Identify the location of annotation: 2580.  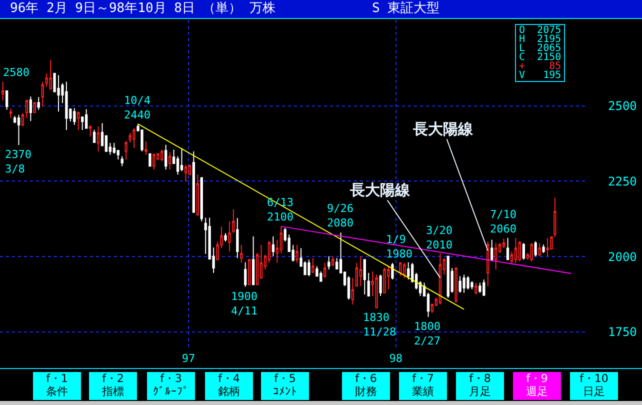
(16, 72).